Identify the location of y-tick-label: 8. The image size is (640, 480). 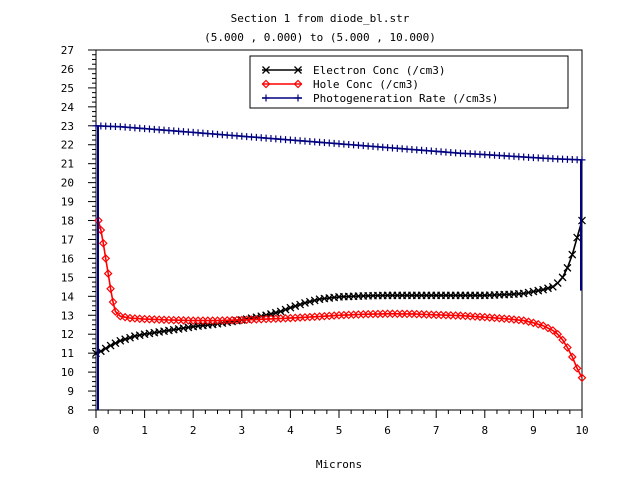
(70, 410).